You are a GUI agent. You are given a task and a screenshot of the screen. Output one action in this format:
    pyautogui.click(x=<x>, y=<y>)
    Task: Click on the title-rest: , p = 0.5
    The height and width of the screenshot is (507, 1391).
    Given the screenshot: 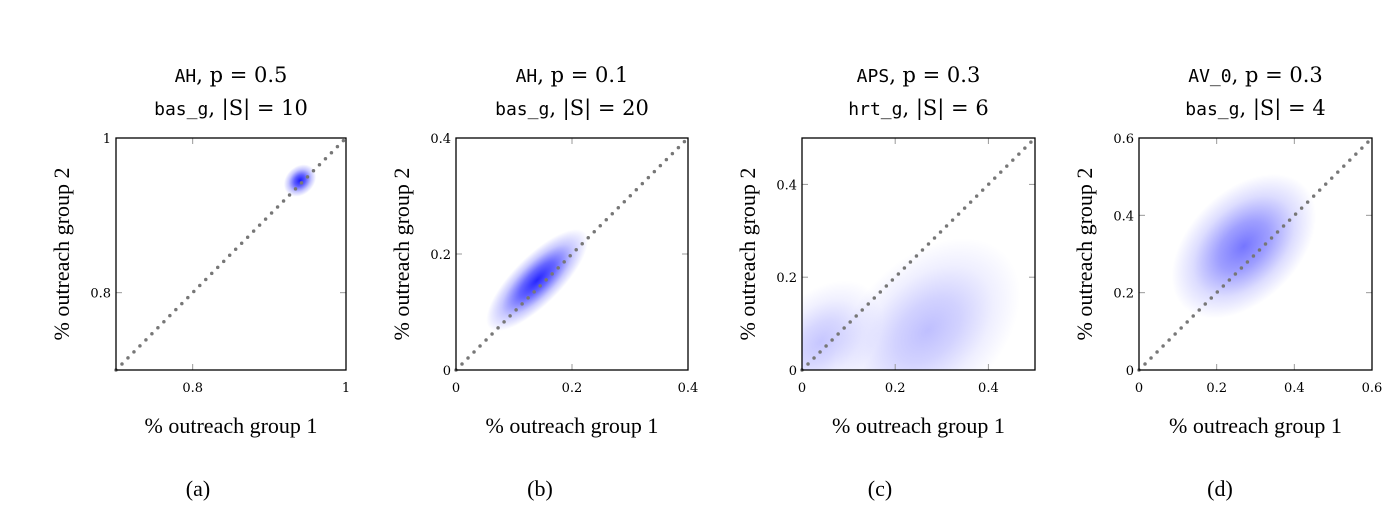 What is the action you would take?
    pyautogui.click(x=241, y=75)
    